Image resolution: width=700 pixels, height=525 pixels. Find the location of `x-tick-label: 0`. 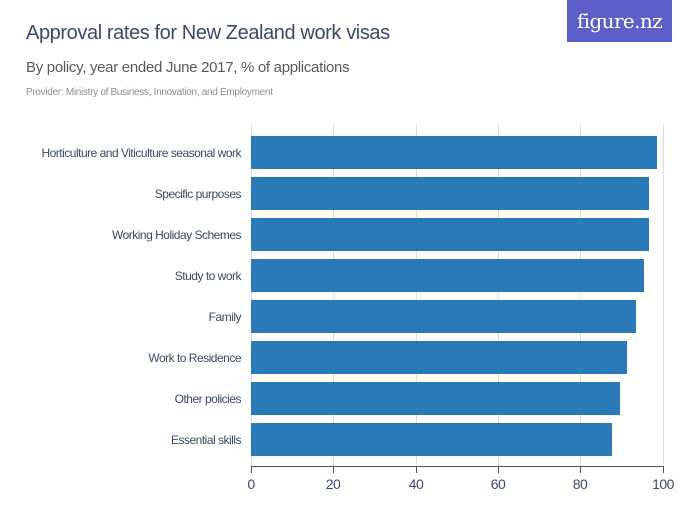

x-tick-label: 0 is located at coordinates (251, 484).